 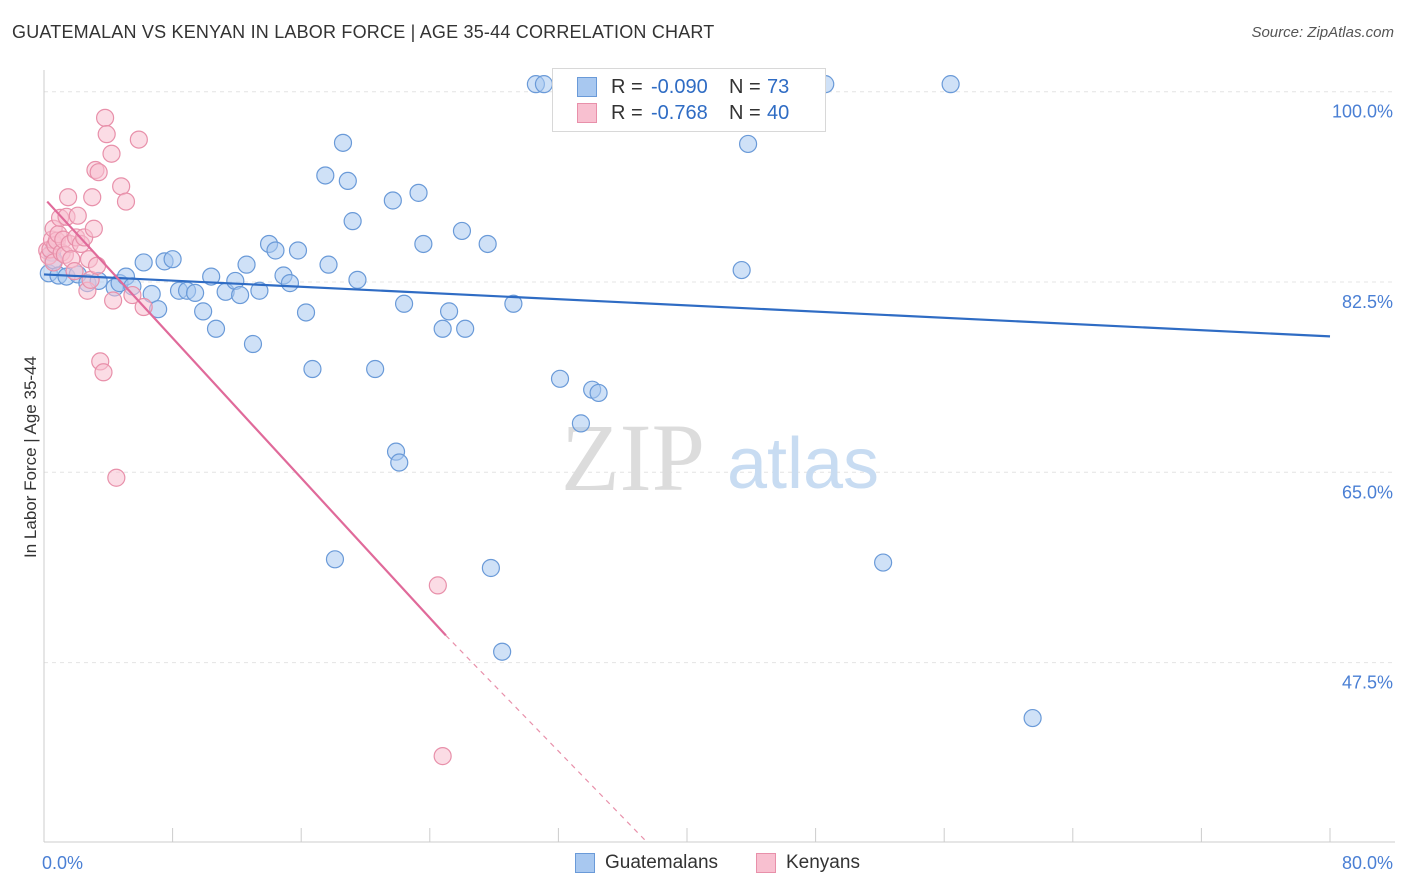 What do you see at coordinates (1322, 32) in the screenshot?
I see `source-credit: Source: ZipAtlas.com` at bounding box center [1322, 32].